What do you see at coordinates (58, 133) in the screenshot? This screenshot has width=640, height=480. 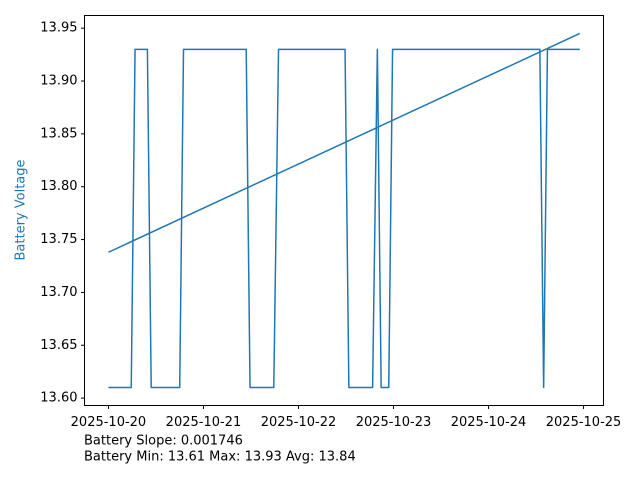 I see `y-tick-label: 13.85` at bounding box center [58, 133].